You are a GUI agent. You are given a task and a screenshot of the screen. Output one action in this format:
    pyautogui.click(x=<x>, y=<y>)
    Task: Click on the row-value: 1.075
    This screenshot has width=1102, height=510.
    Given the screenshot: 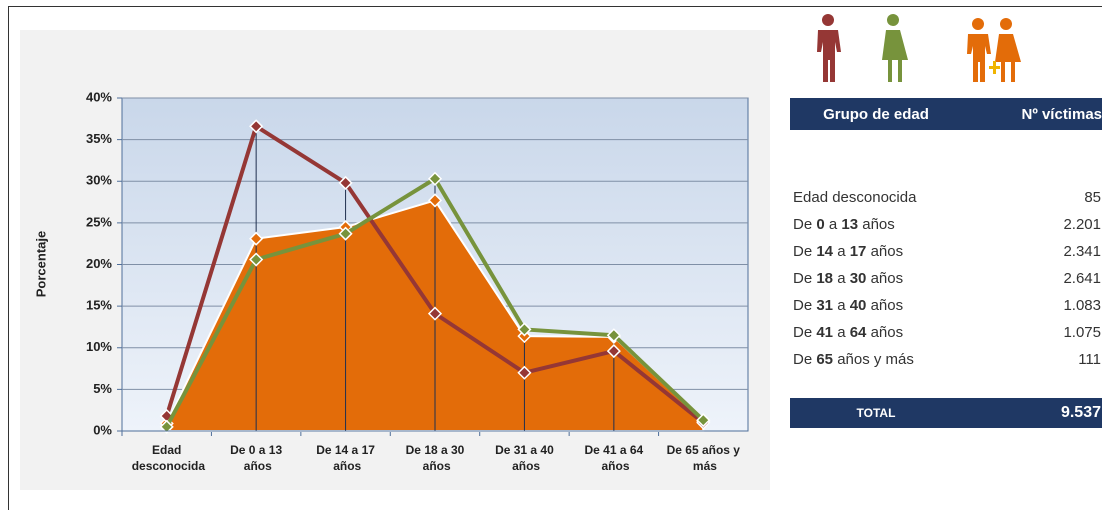 What is the action you would take?
    pyautogui.click(x=1082, y=332)
    